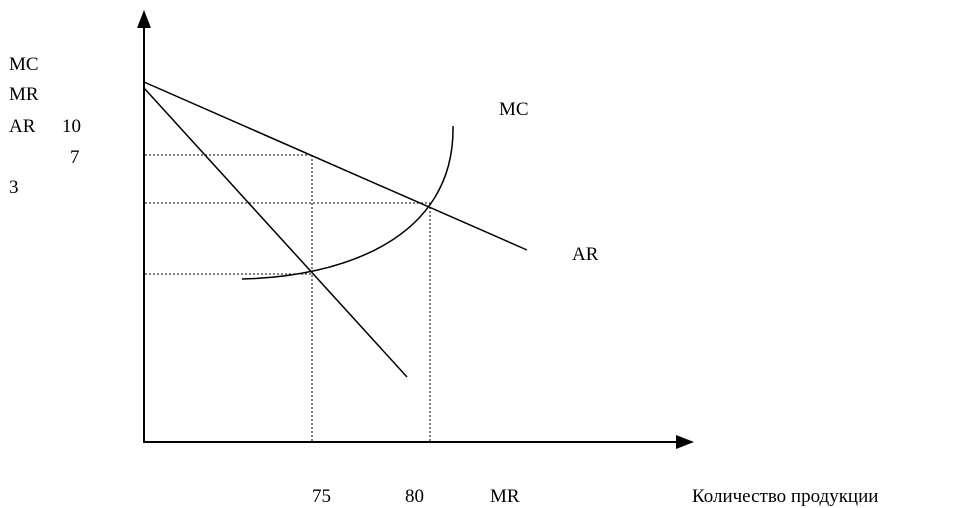  Describe the element at coordinates (14, 187) in the screenshot. I see `y-value-3: 3` at that location.